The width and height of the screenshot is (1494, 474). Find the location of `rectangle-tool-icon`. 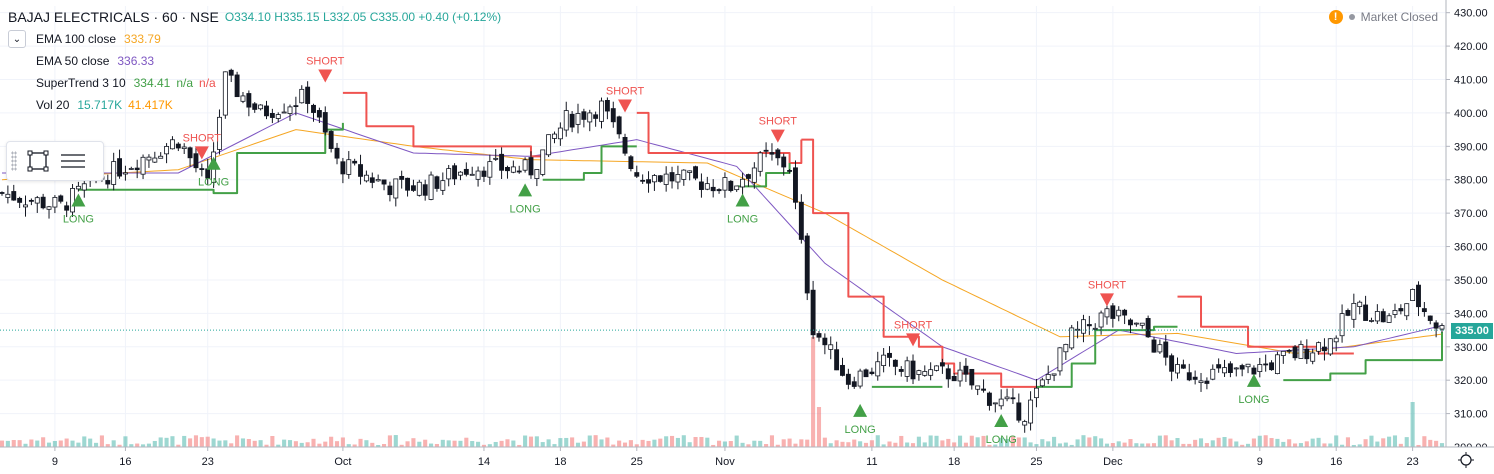

rectangle-tool-icon is located at coordinates (38, 161).